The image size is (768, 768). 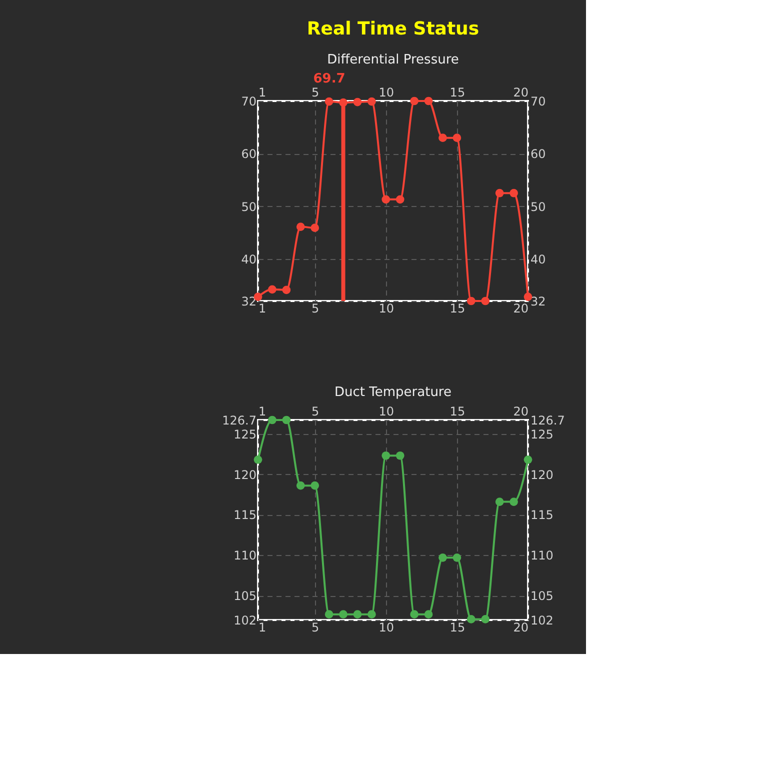 I want to click on y-tick-label: 126.7, so click(x=239, y=421).